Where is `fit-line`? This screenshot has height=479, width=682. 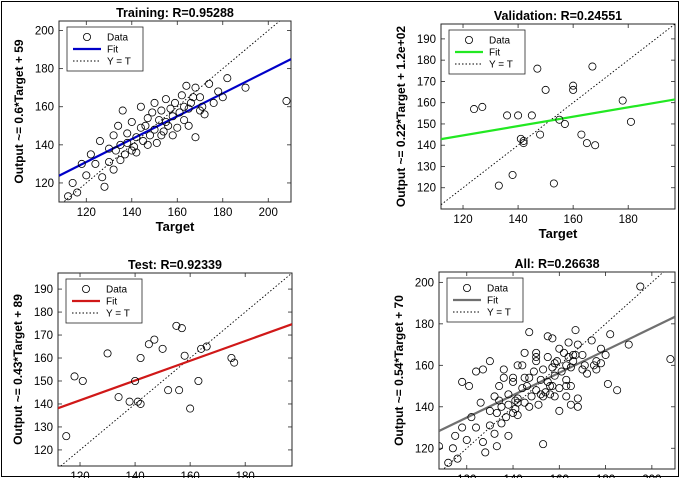
fit-line is located at coordinates (175, 366).